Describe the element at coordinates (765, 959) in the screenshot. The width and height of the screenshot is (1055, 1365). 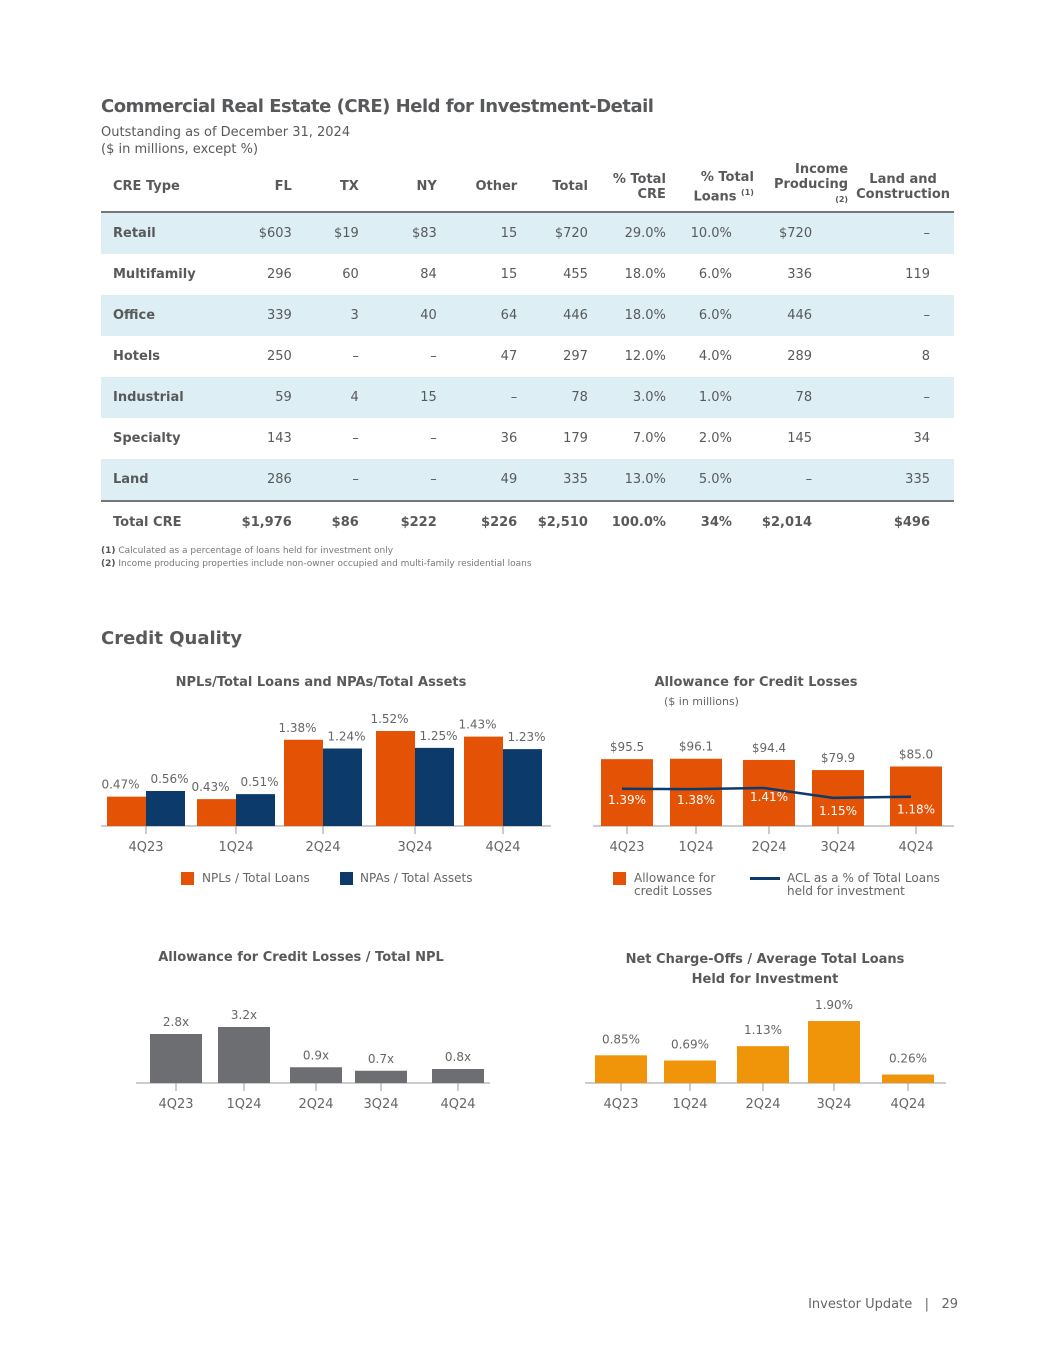
I see `title-line: Net Charge-Offs / Average Total Loans` at that location.